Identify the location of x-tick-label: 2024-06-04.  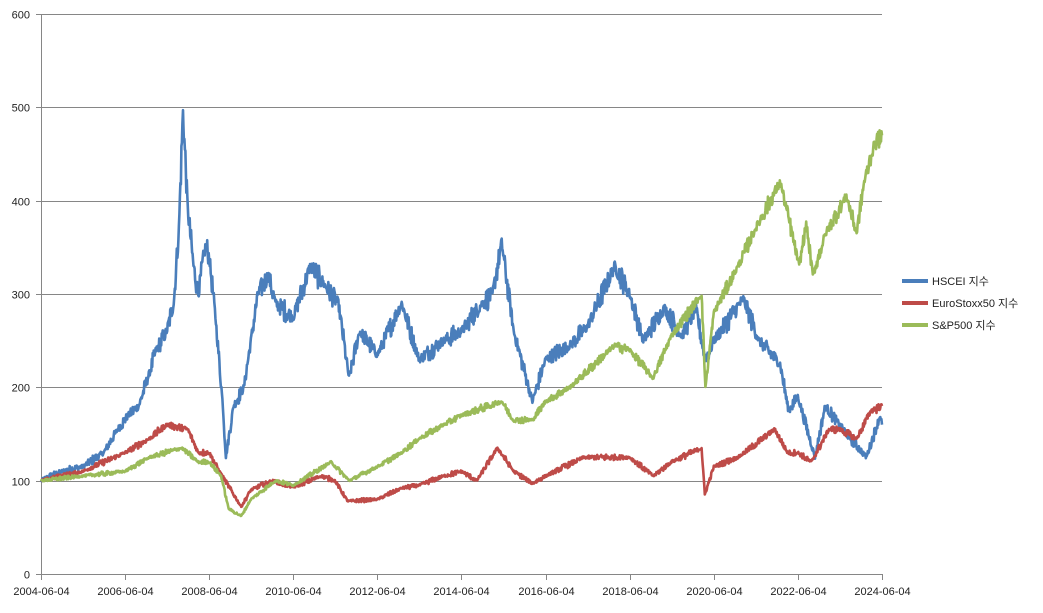
(882, 592).